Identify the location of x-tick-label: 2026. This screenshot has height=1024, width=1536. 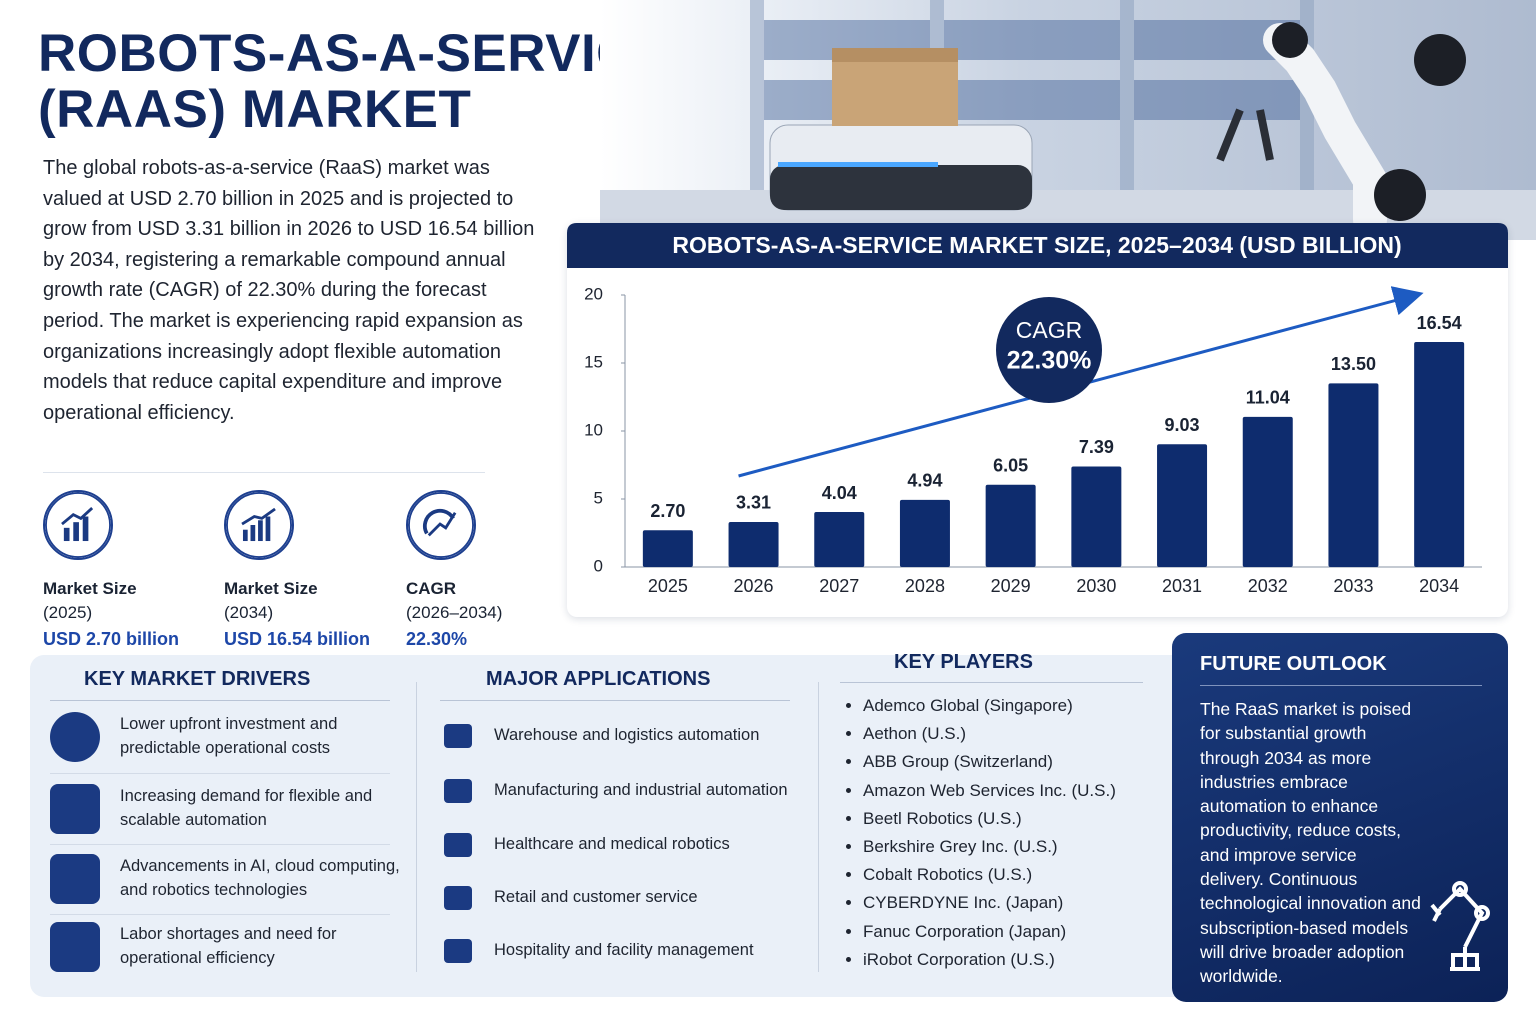
(754, 586).